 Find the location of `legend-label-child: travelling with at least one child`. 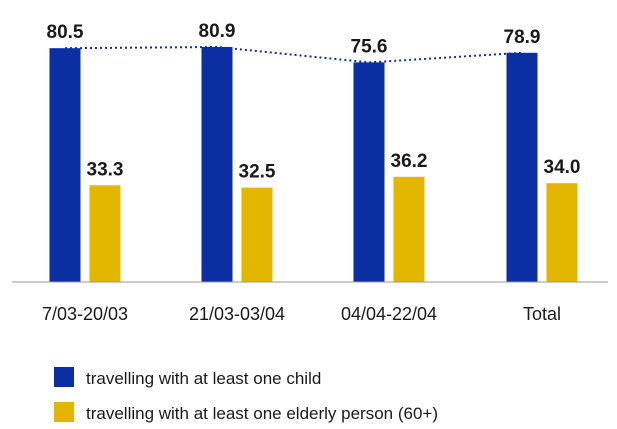

legend-label-child: travelling with at least one child is located at coordinates (203, 378).